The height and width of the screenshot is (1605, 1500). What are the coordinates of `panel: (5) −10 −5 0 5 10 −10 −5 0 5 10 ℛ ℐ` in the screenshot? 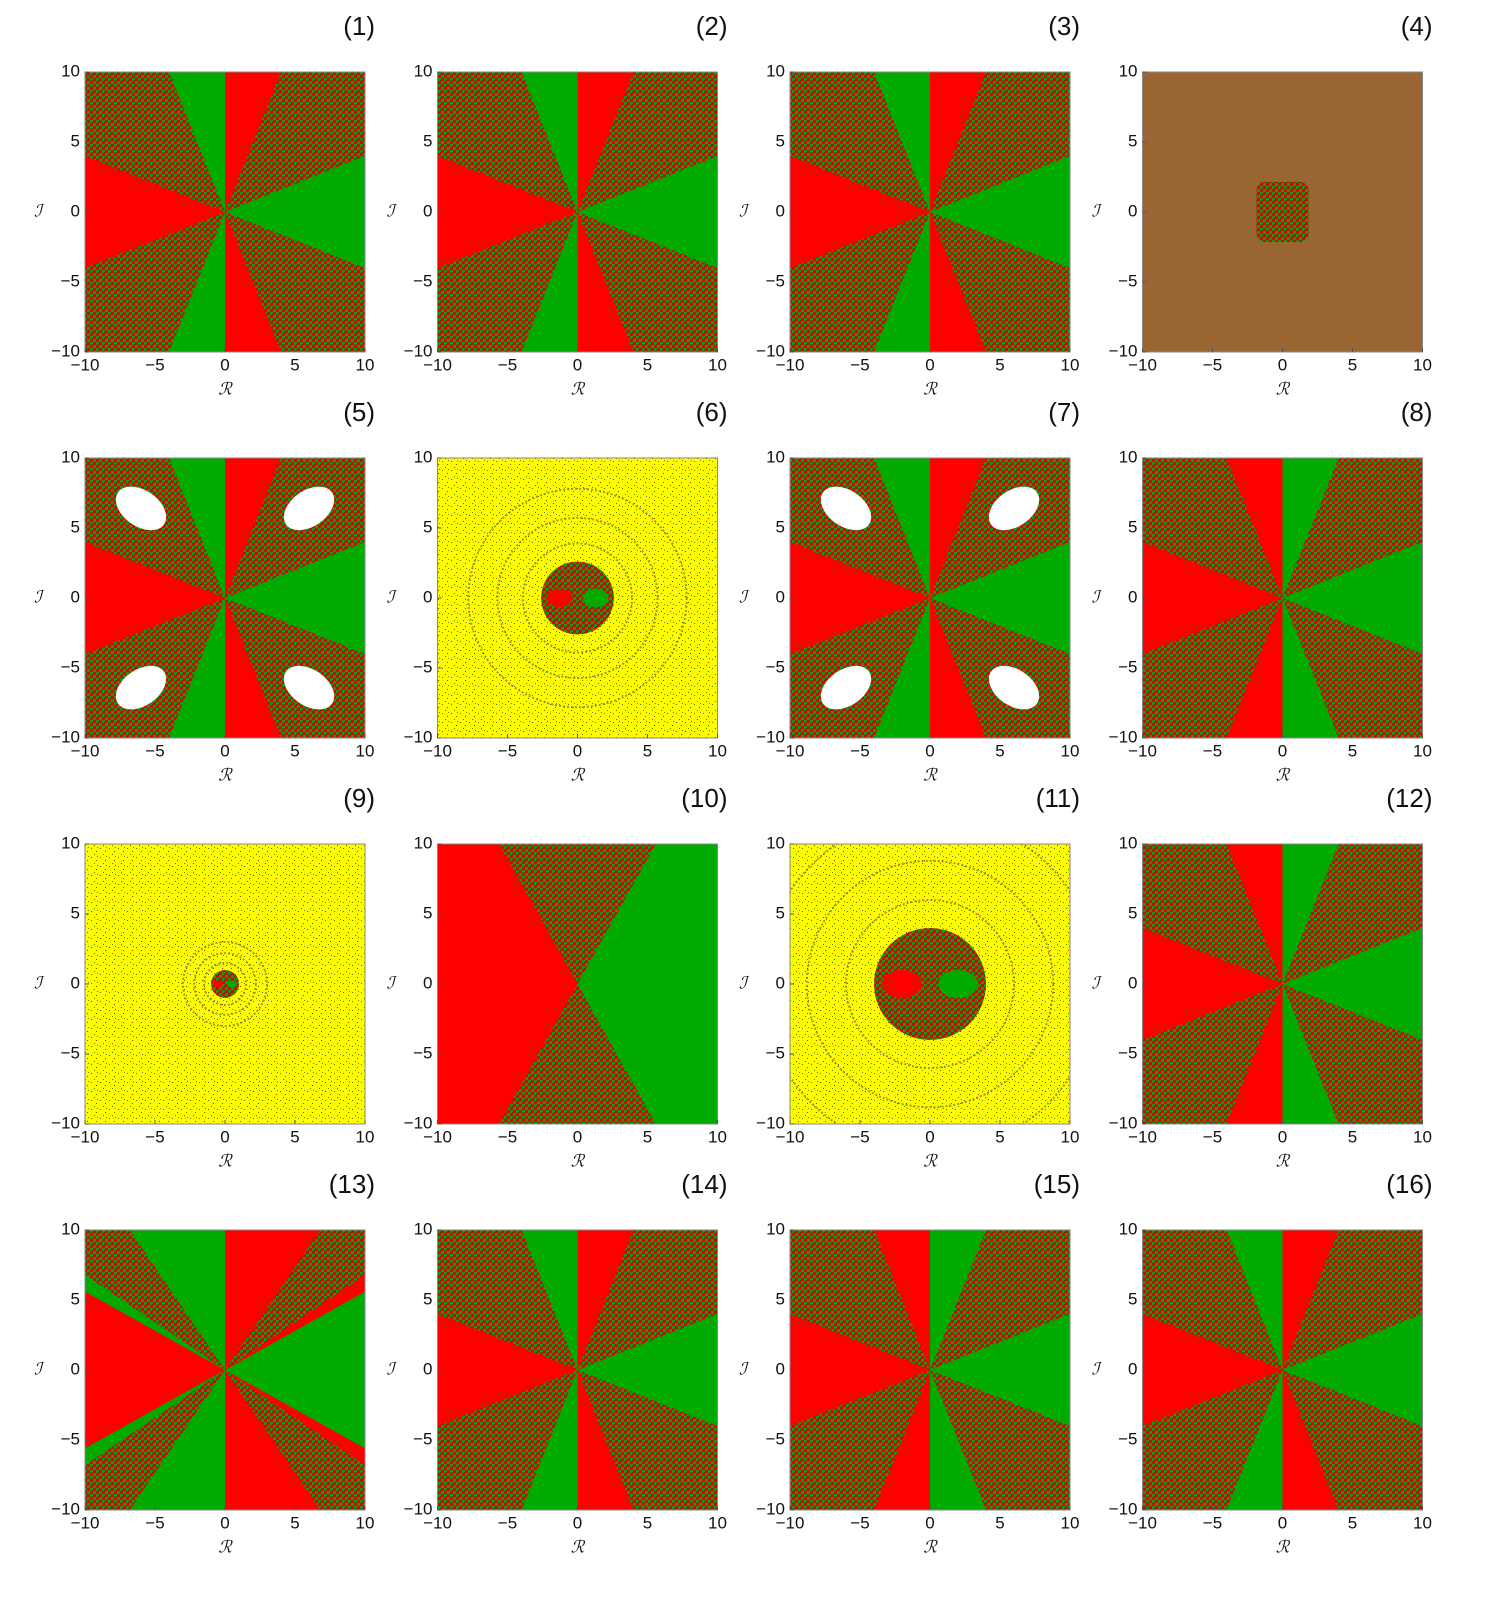 It's located at (204, 591).